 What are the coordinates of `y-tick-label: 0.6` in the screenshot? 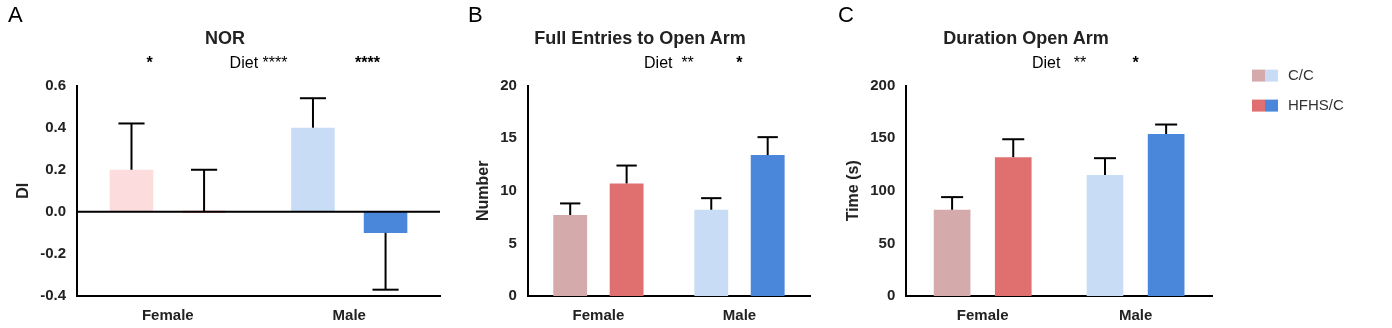 It's located at (56, 84).